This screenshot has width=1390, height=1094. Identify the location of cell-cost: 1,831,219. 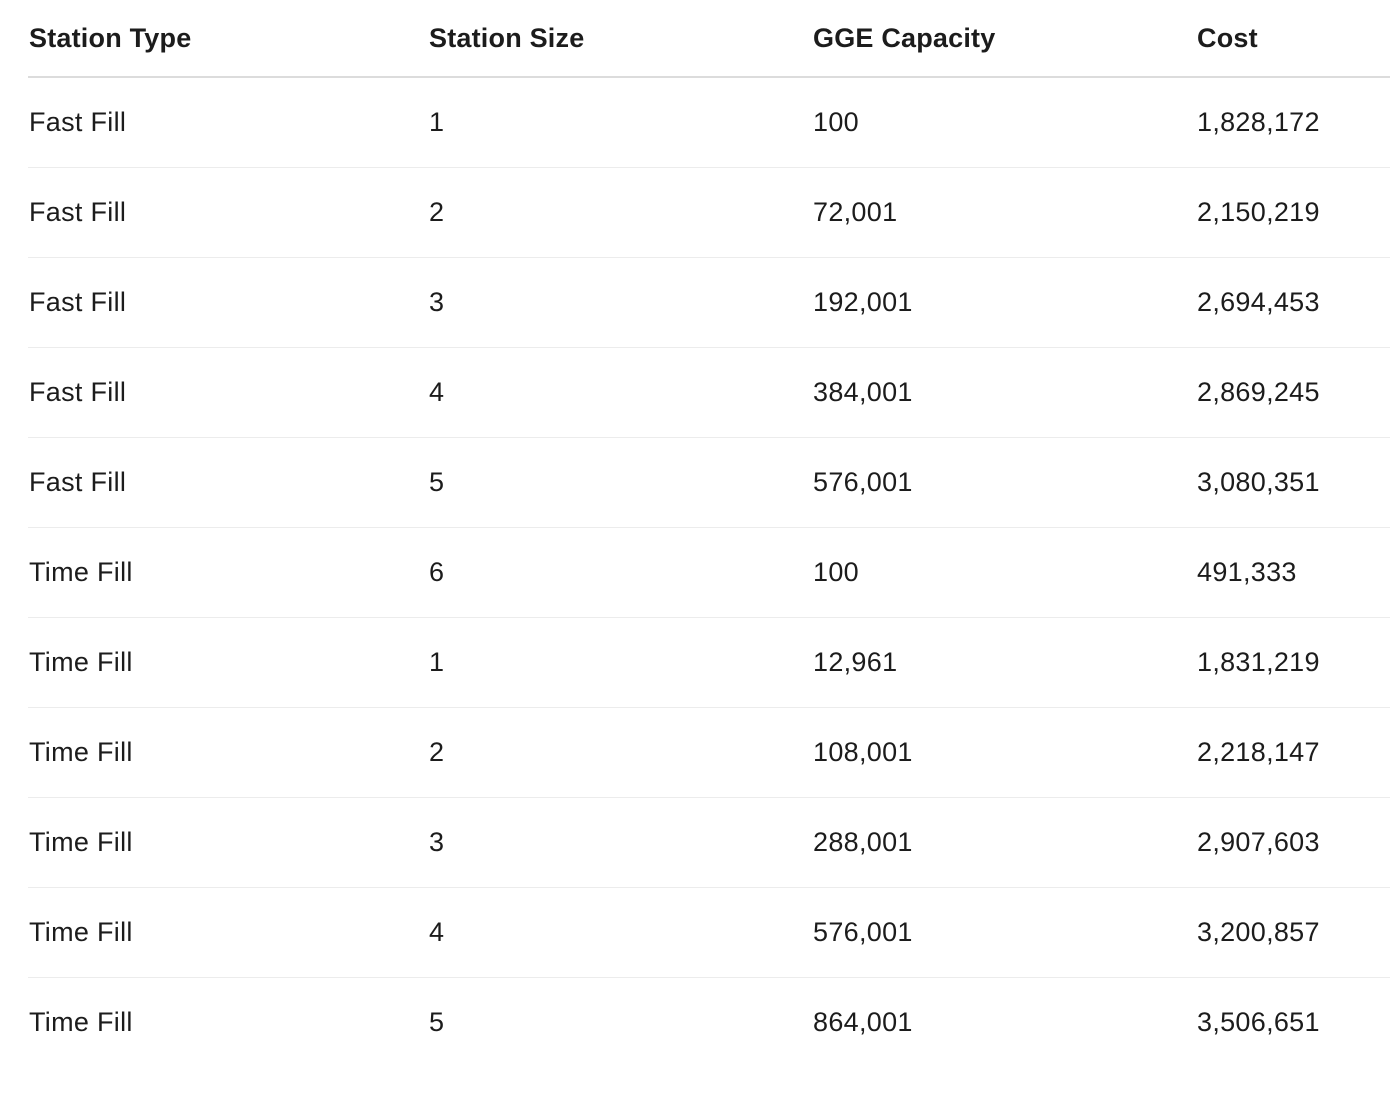
(1293, 662).